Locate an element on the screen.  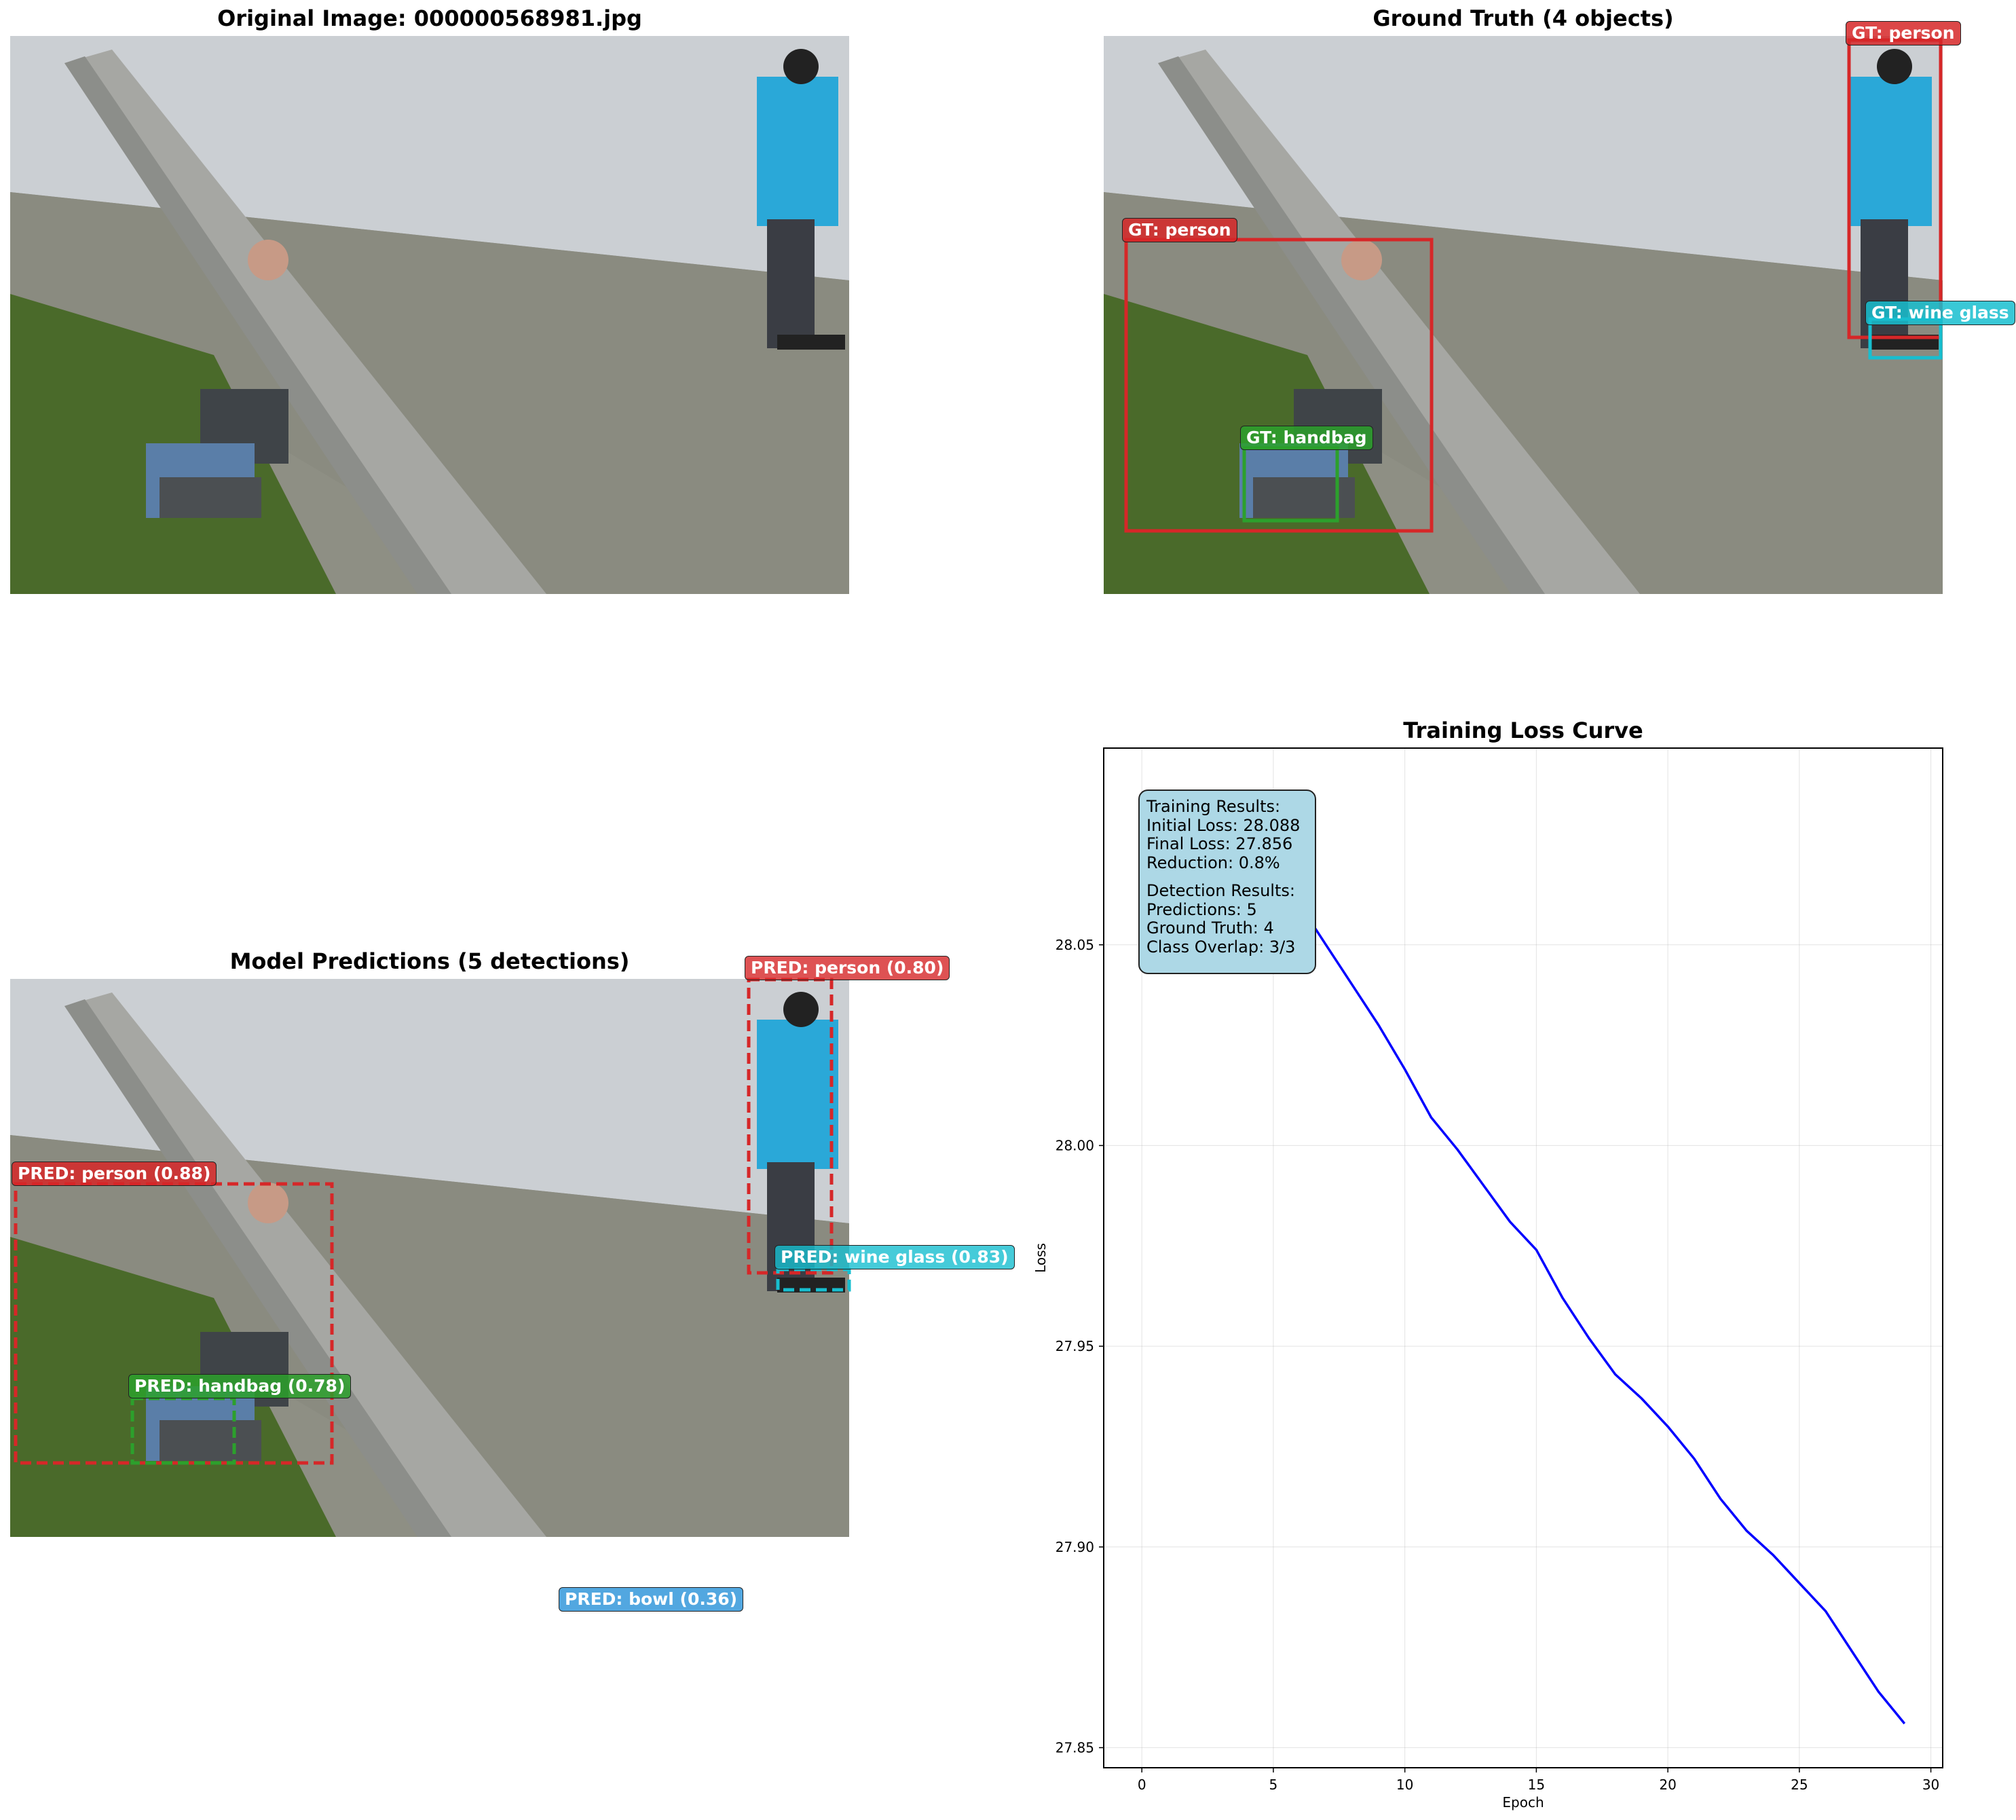
x-tick-label: 10 is located at coordinates (1404, 1785).